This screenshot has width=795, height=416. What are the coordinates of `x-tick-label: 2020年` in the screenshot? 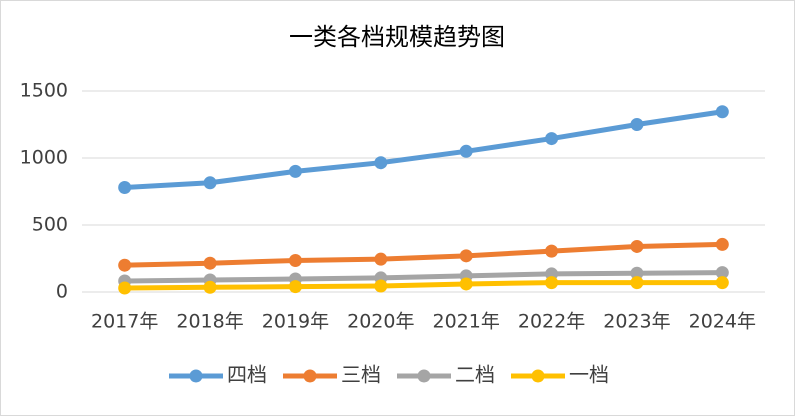 It's located at (380, 322).